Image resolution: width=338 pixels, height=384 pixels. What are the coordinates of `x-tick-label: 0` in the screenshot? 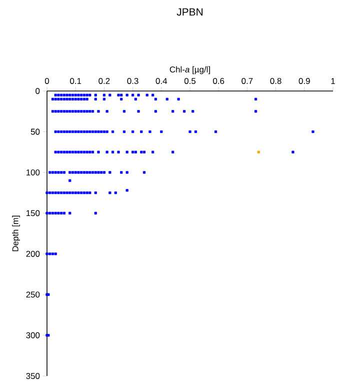 It's located at (46, 81).